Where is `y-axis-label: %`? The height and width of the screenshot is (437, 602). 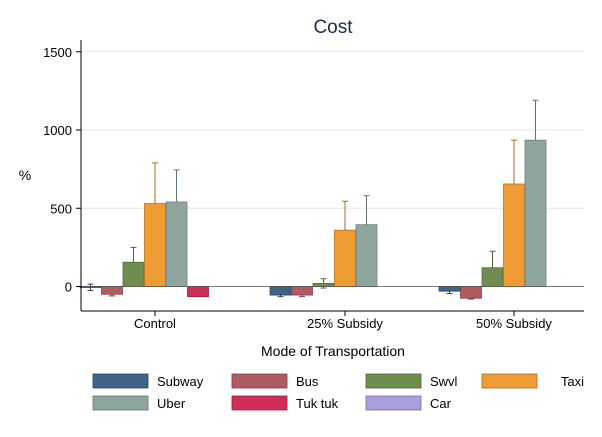 y-axis-label: % is located at coordinates (25, 175).